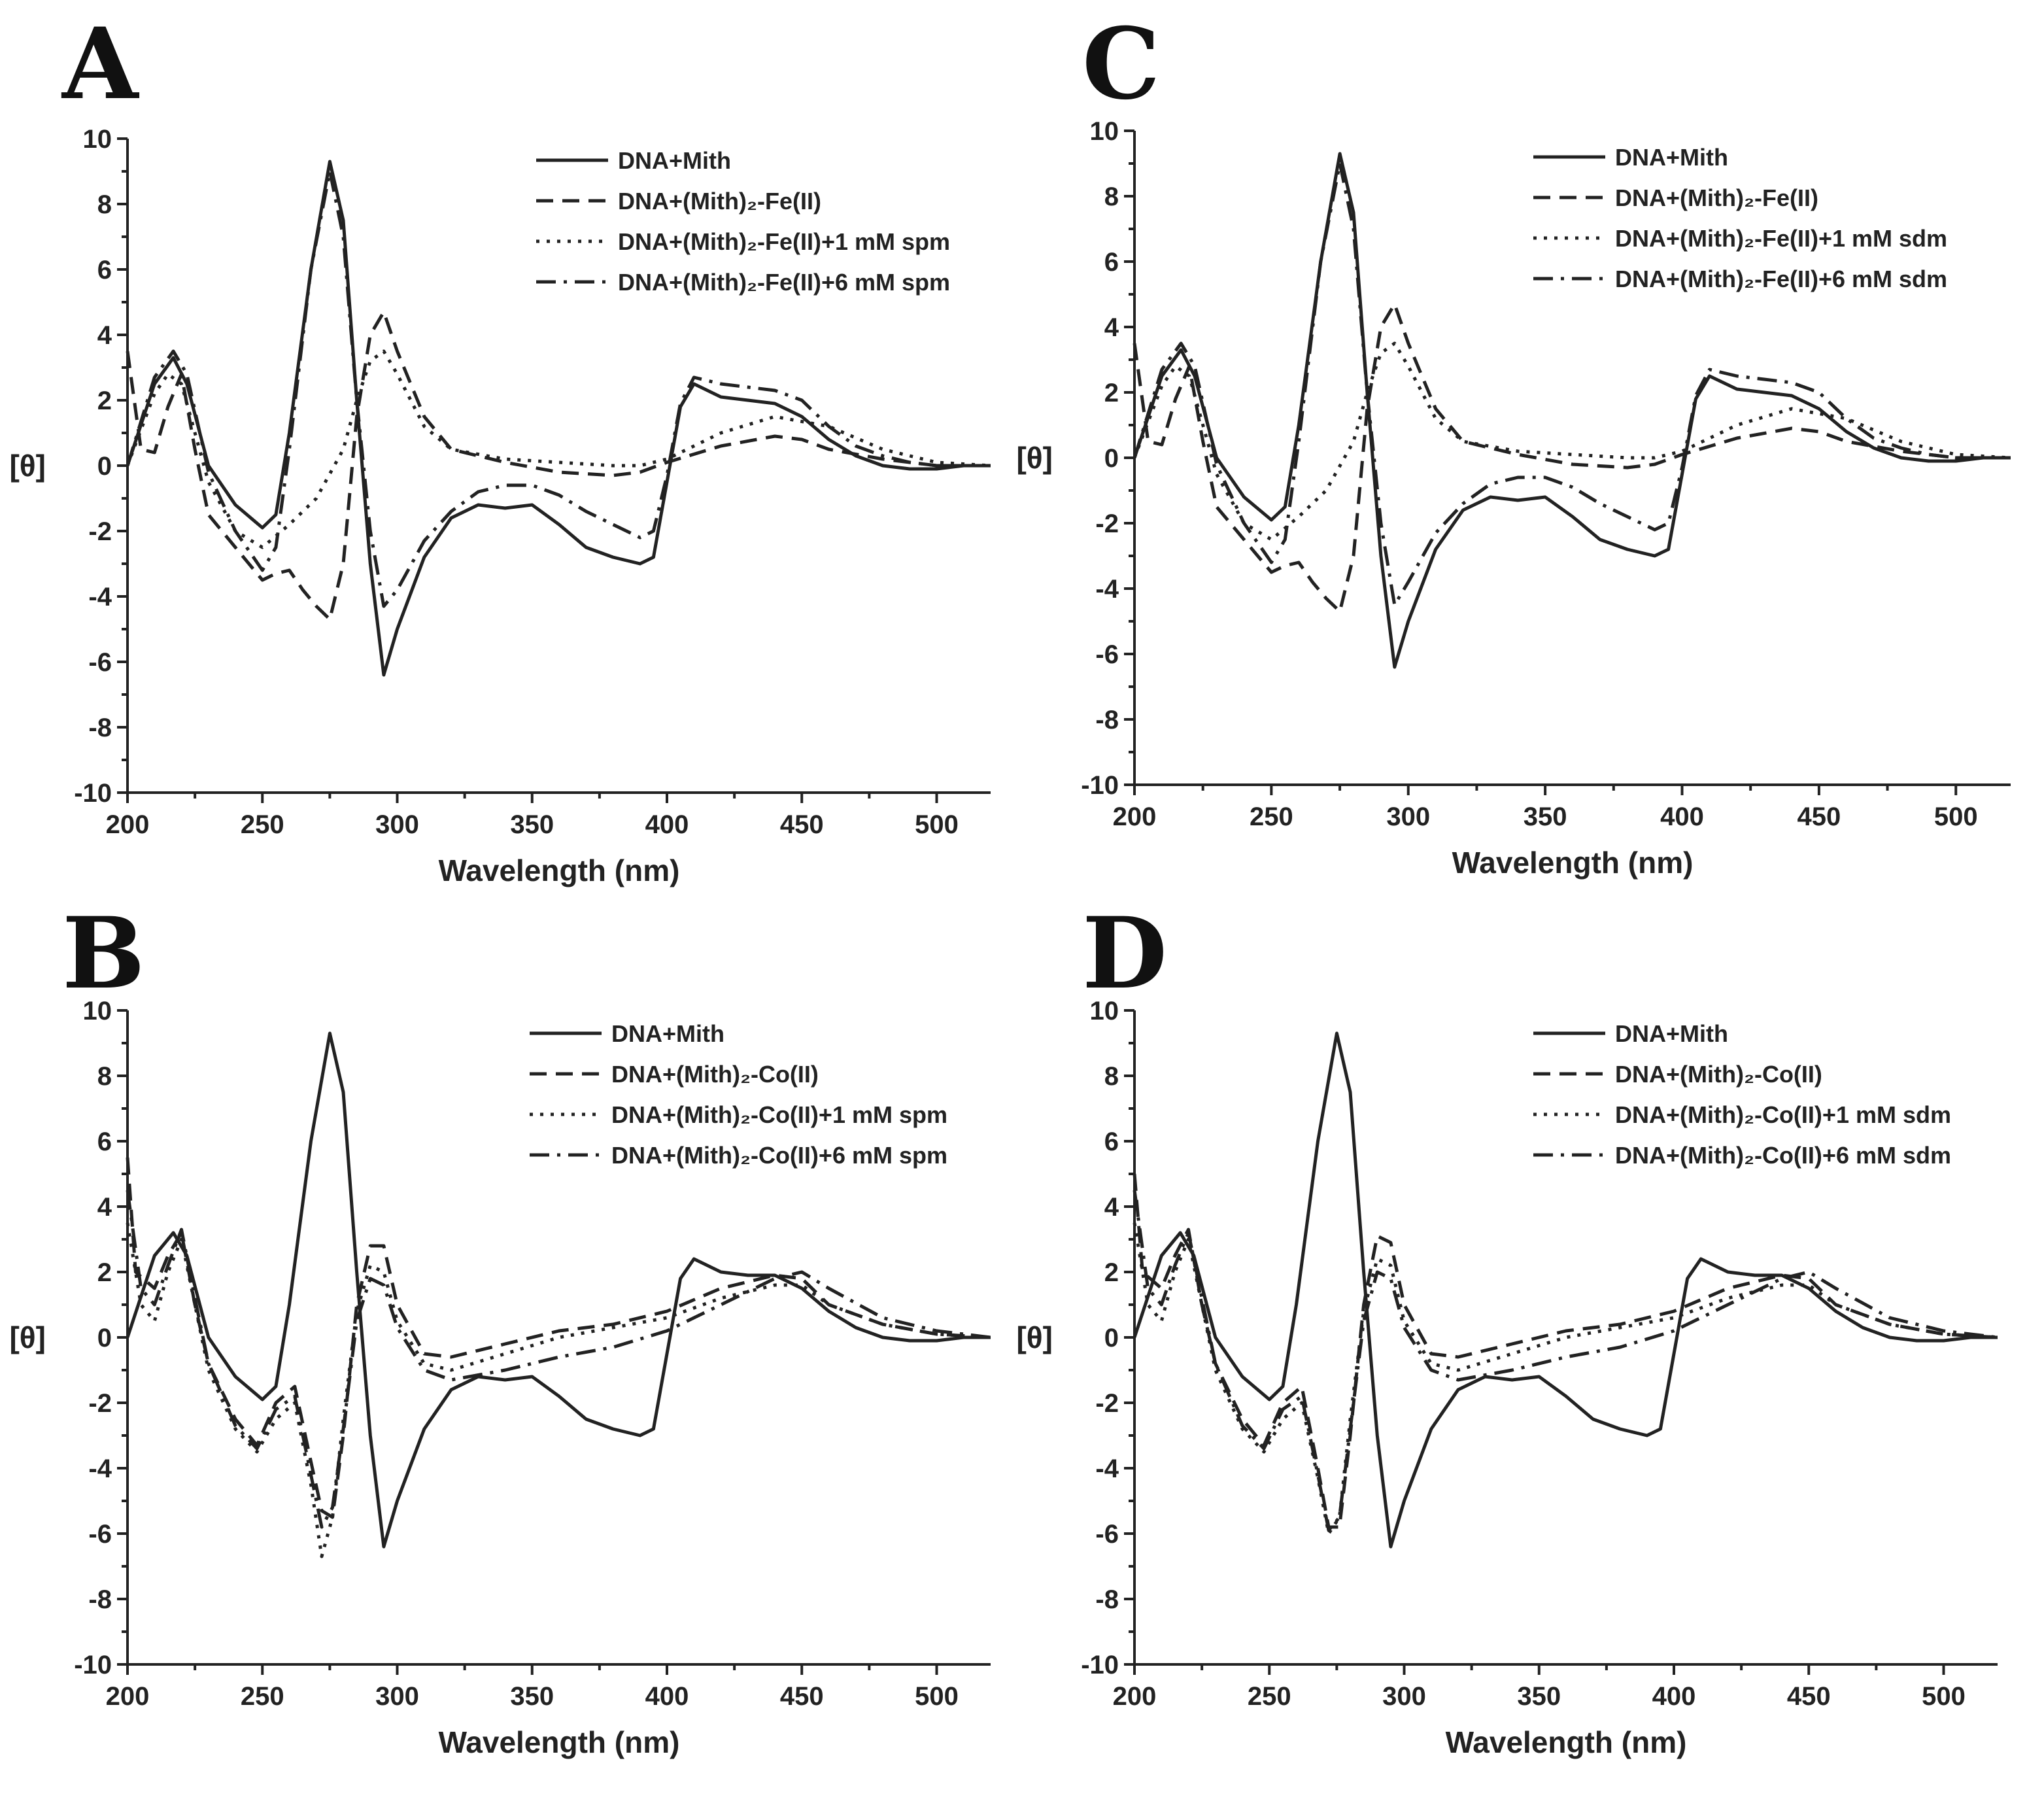 The width and height of the screenshot is (2044, 1805). I want to click on panel-letter: A, so click(101, 65).